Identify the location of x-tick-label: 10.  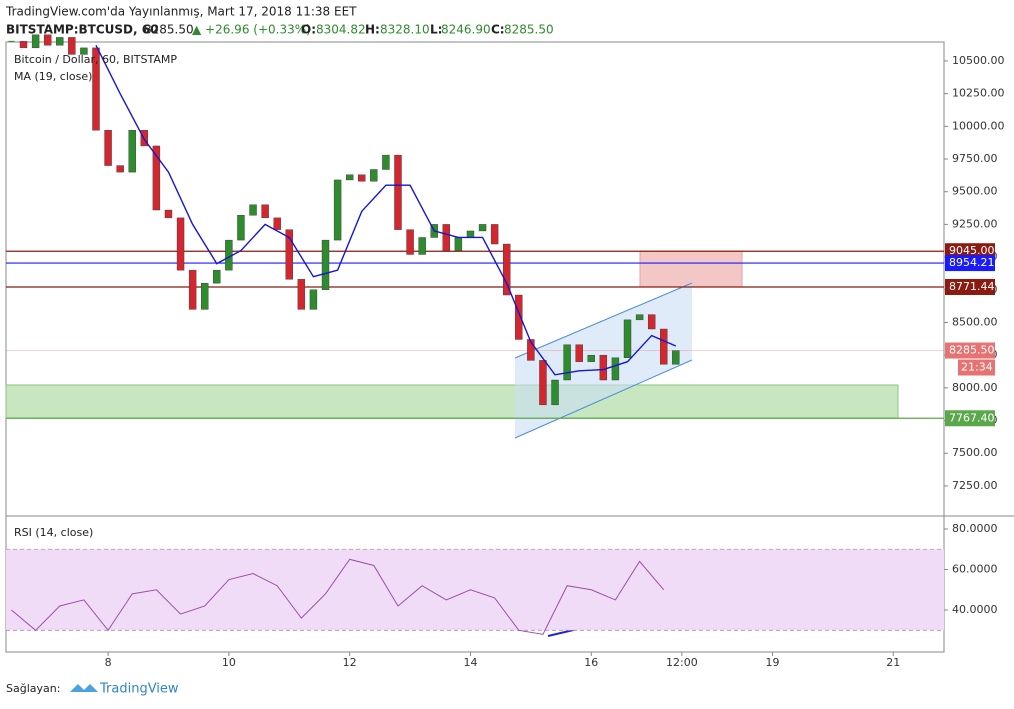
(229, 662).